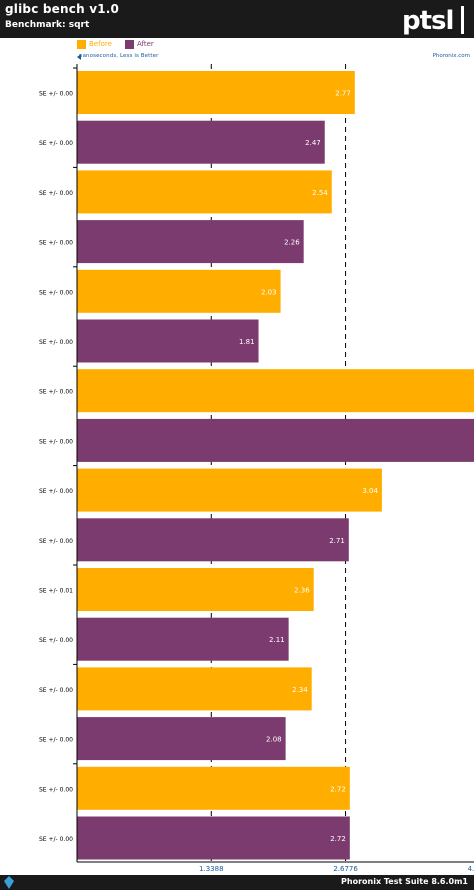 The width and height of the screenshot is (474, 890). What do you see at coordinates (56, 342) in the screenshot?
I see `se-label-5: SE +/- 0.00` at bounding box center [56, 342].